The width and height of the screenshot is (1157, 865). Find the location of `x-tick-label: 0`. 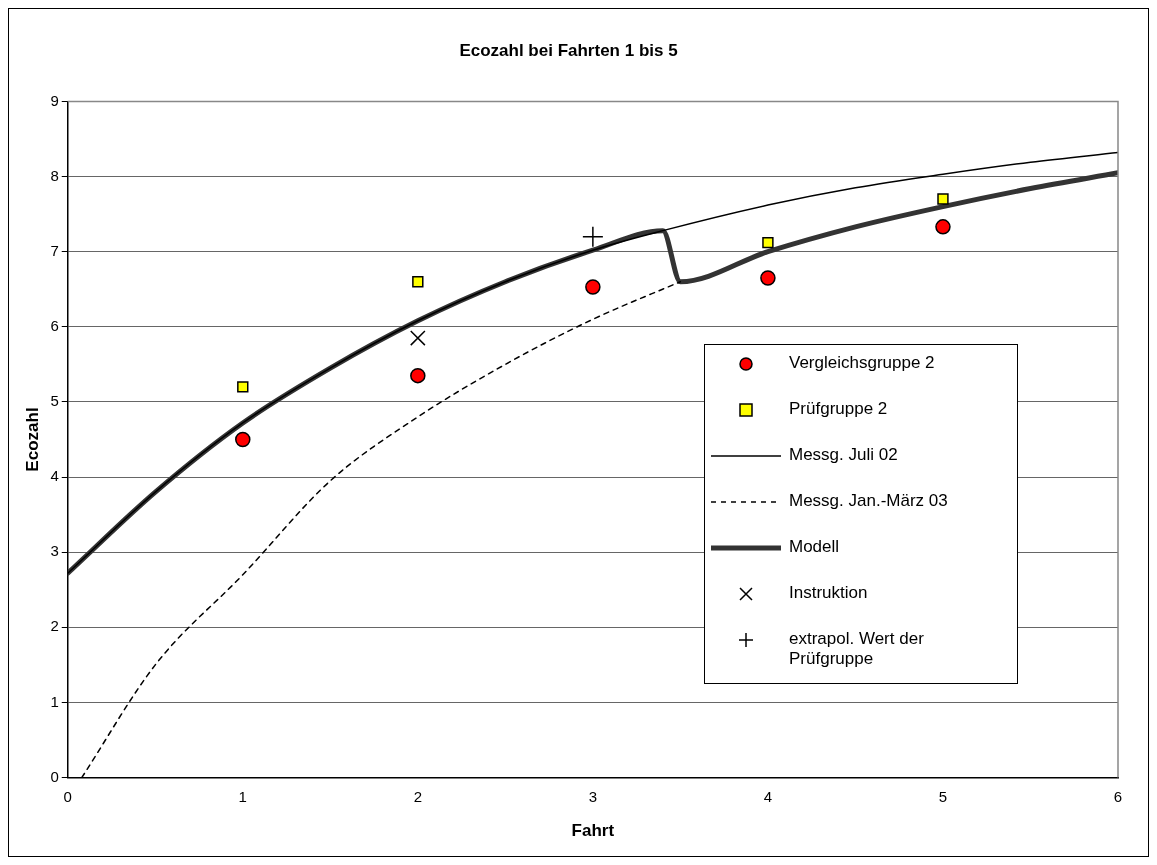

x-tick-label: 0 is located at coordinates (67, 796).